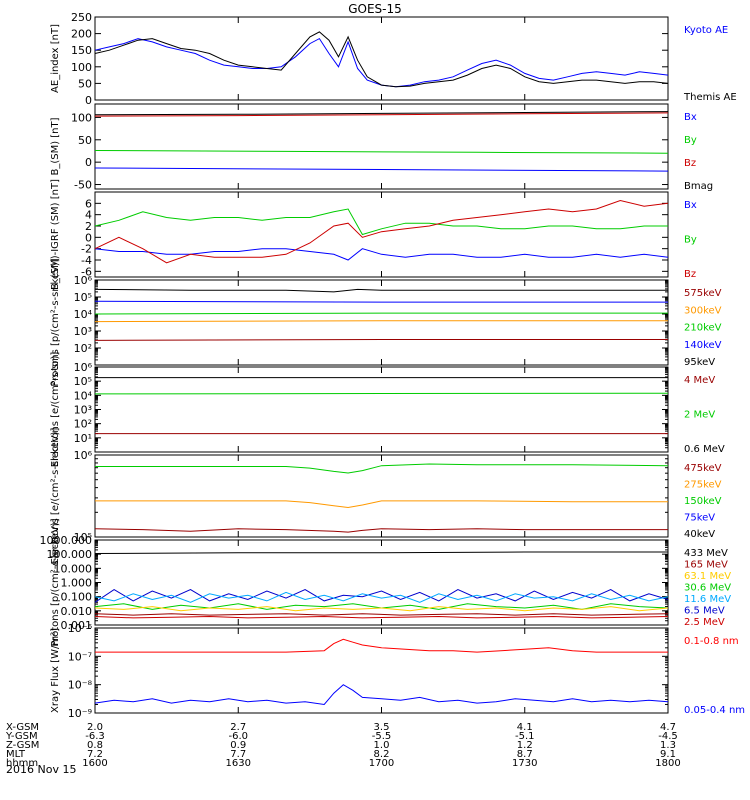  Describe the element at coordinates (698, 186) in the screenshot. I see `legend-entry: Bmag` at that location.